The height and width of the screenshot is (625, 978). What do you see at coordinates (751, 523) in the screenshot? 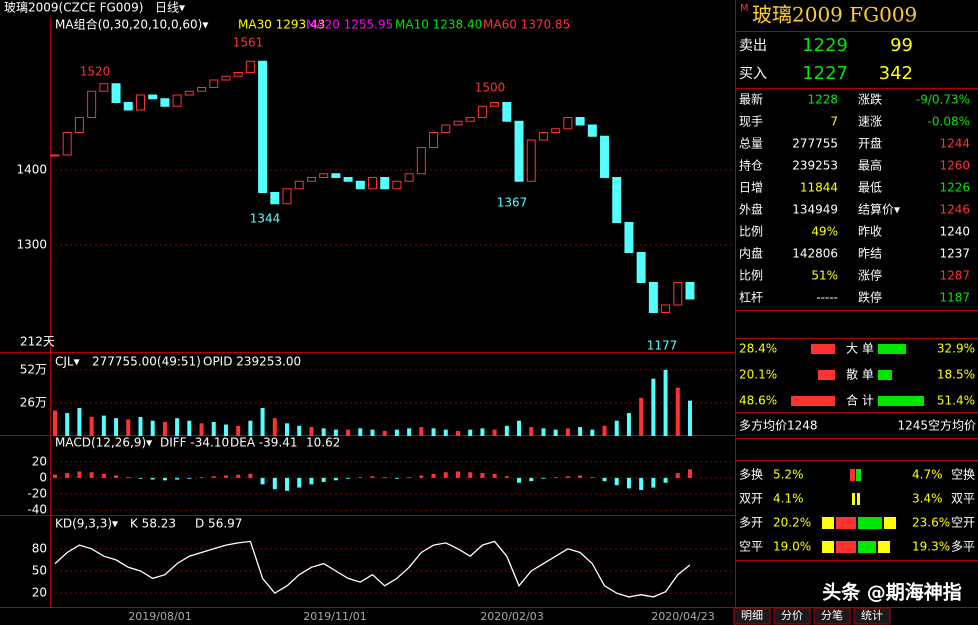
I see `pos-label: 多开` at bounding box center [751, 523].